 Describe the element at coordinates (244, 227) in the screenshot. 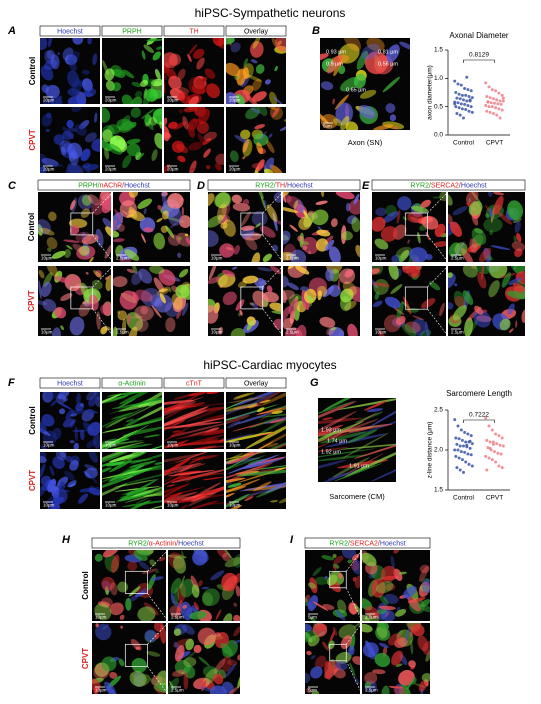

I see `micrograph` at that location.